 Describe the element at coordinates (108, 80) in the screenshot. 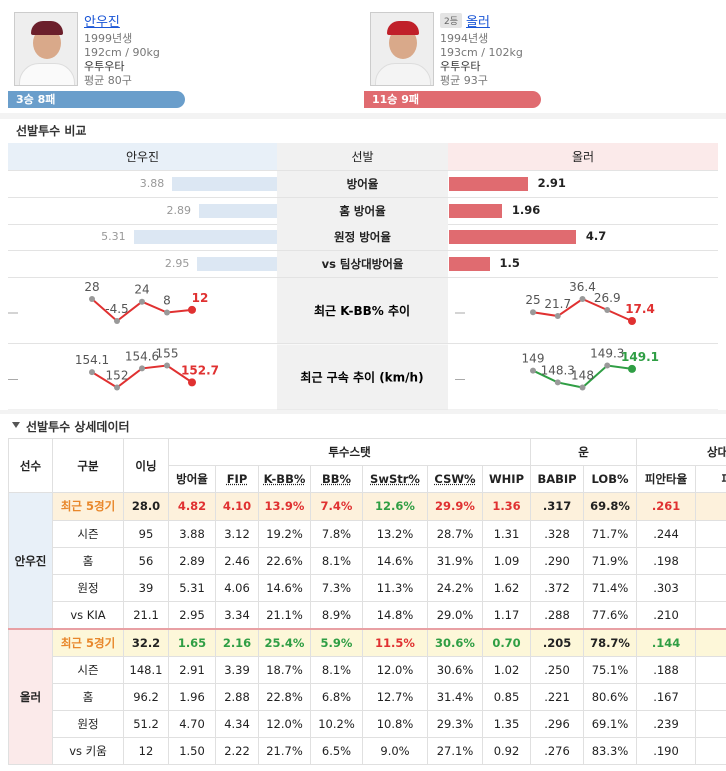

I see `player-info: 평균 80구` at that location.